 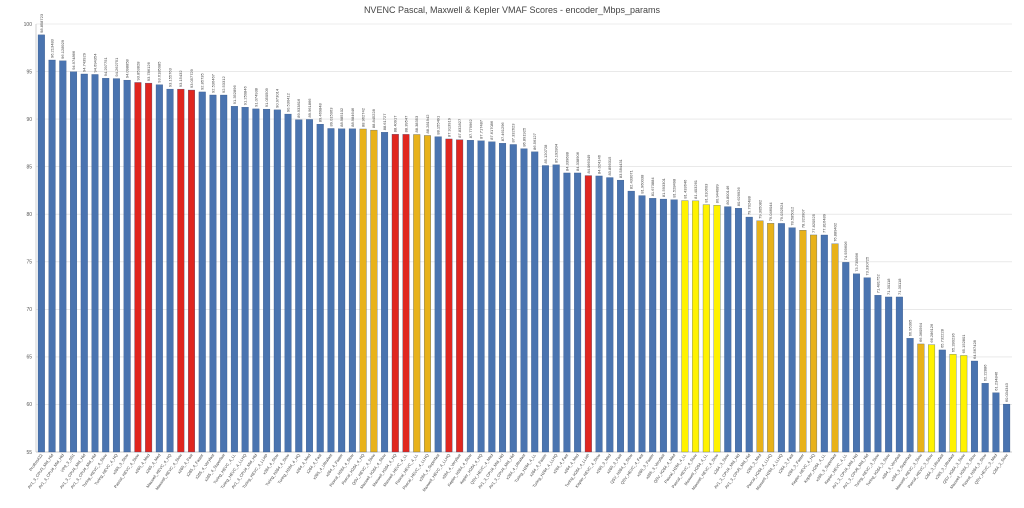 What do you see at coordinates (212, 83) in the screenshot?
I see `data-label: 92.536467` at bounding box center [212, 83].